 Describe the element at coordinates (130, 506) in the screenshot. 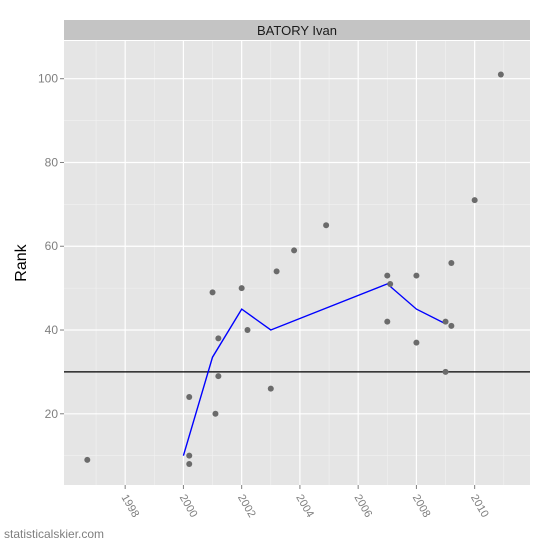

I see `x-tick-label: 1998` at that location.